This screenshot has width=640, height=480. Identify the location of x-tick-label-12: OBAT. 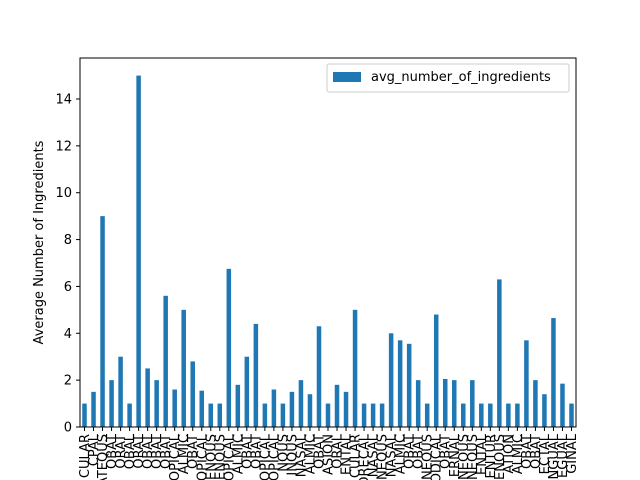
(193, 451).